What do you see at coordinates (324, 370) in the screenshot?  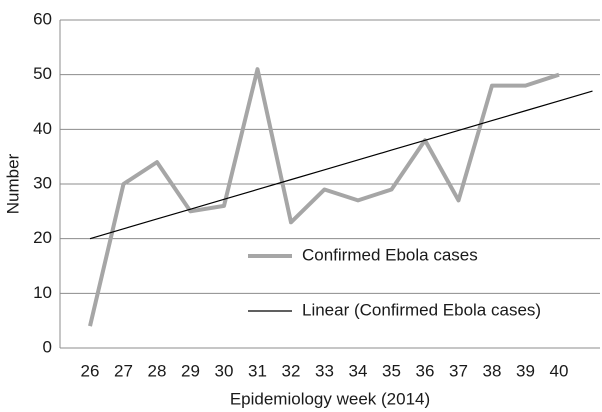 I see `x-tick-label: 33` at bounding box center [324, 370].